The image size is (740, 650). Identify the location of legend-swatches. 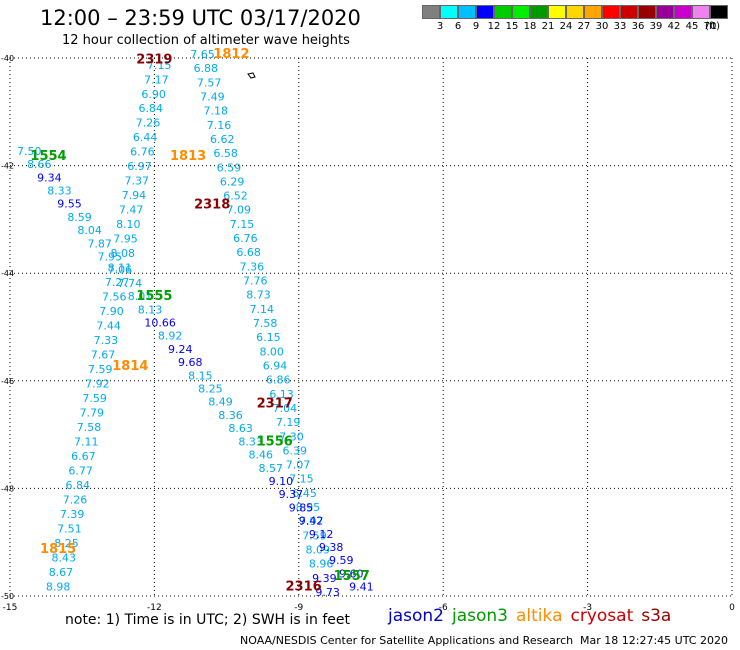
(575, 12).